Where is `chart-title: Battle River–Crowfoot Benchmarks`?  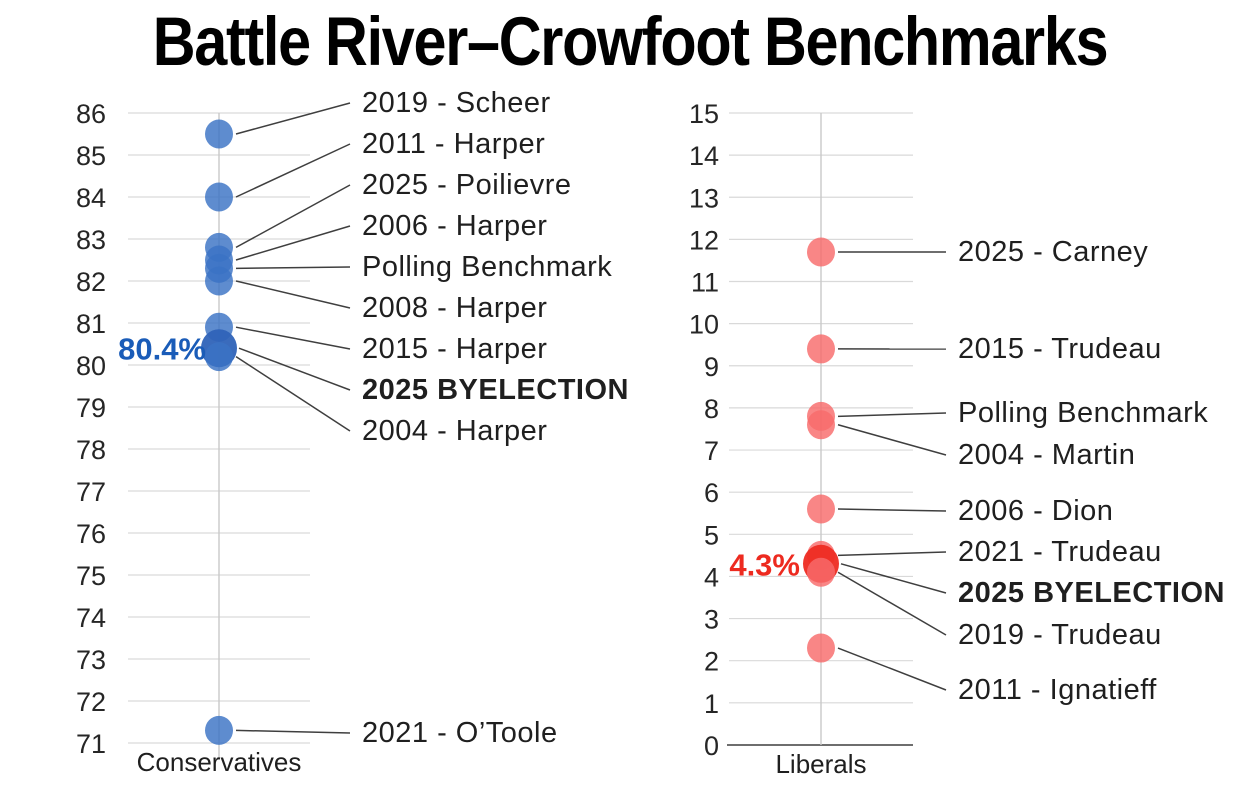
chart-title: Battle River–Crowfoot Benchmarks is located at coordinates (630, 41).